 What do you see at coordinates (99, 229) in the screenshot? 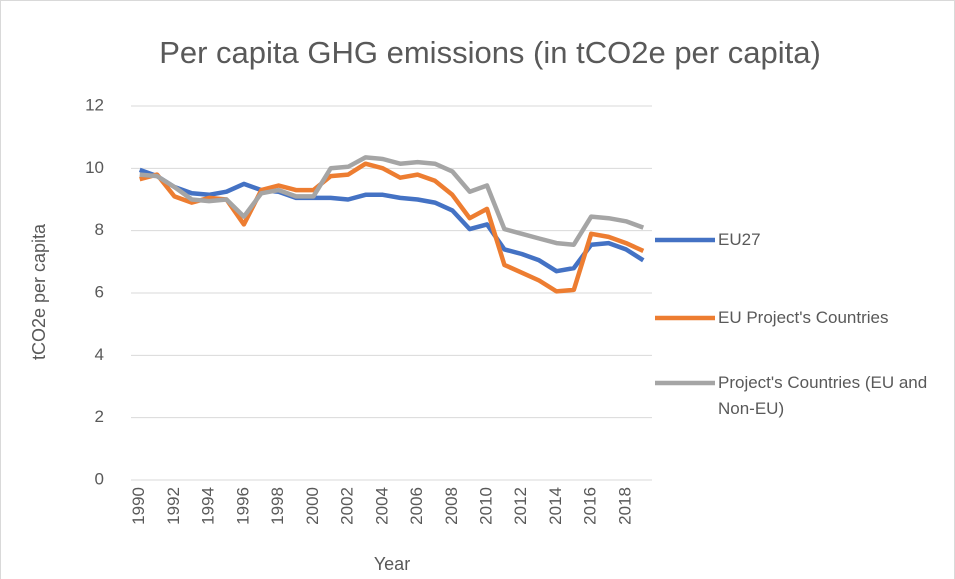
I see `y-tick-label: 8` at bounding box center [99, 229].